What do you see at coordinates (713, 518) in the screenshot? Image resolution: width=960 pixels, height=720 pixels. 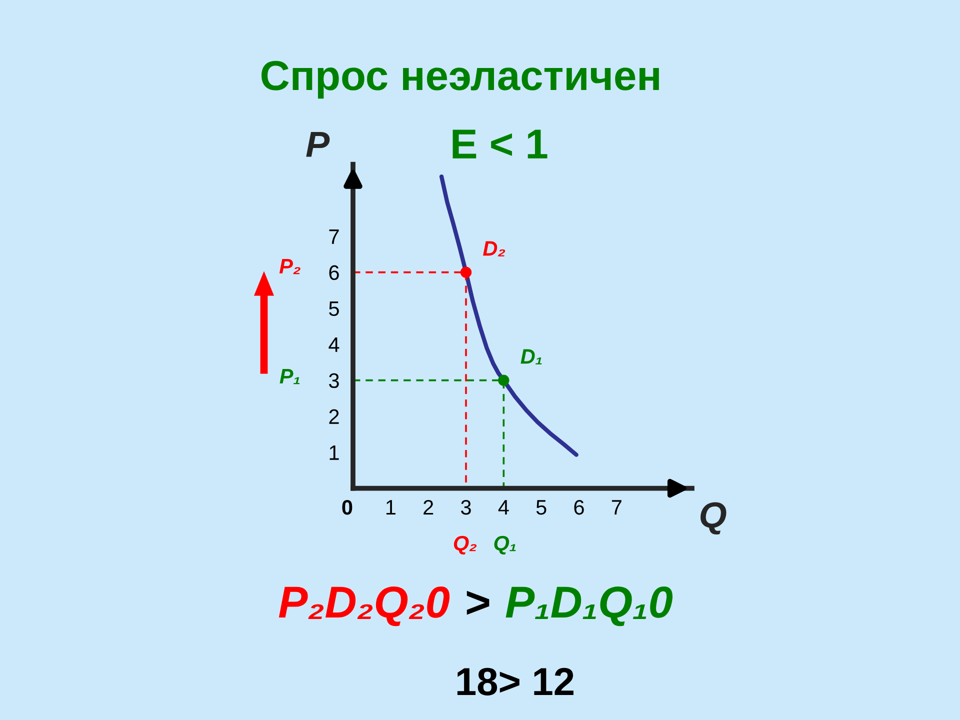 I see `x-axis-title: Q` at bounding box center [713, 518].